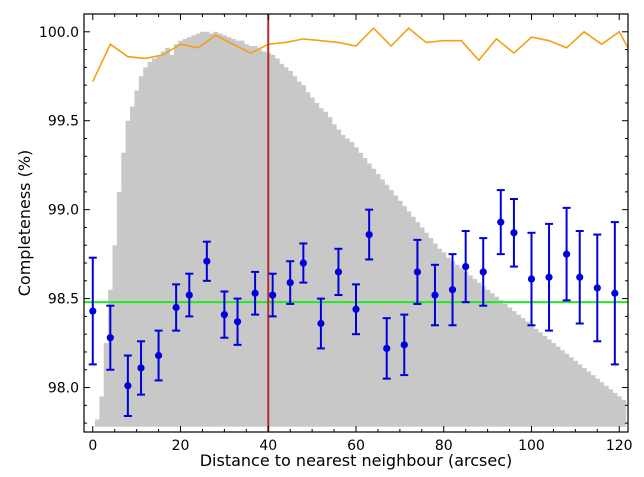  What do you see at coordinates (63, 122) in the screenshot?
I see `y-tick-label: 99.5` at bounding box center [63, 122].